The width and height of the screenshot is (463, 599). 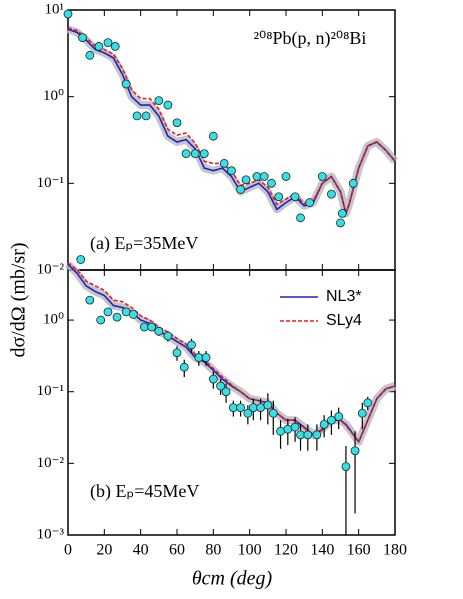 What do you see at coordinates (232, 579) in the screenshot?
I see `x-axis-label: θcm (deg)` at bounding box center [232, 579].